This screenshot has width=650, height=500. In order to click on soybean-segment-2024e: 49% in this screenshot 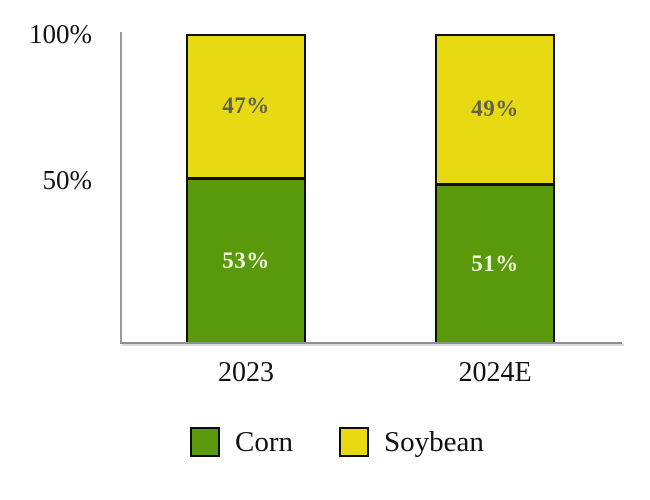, I will do `click(495, 111)`.